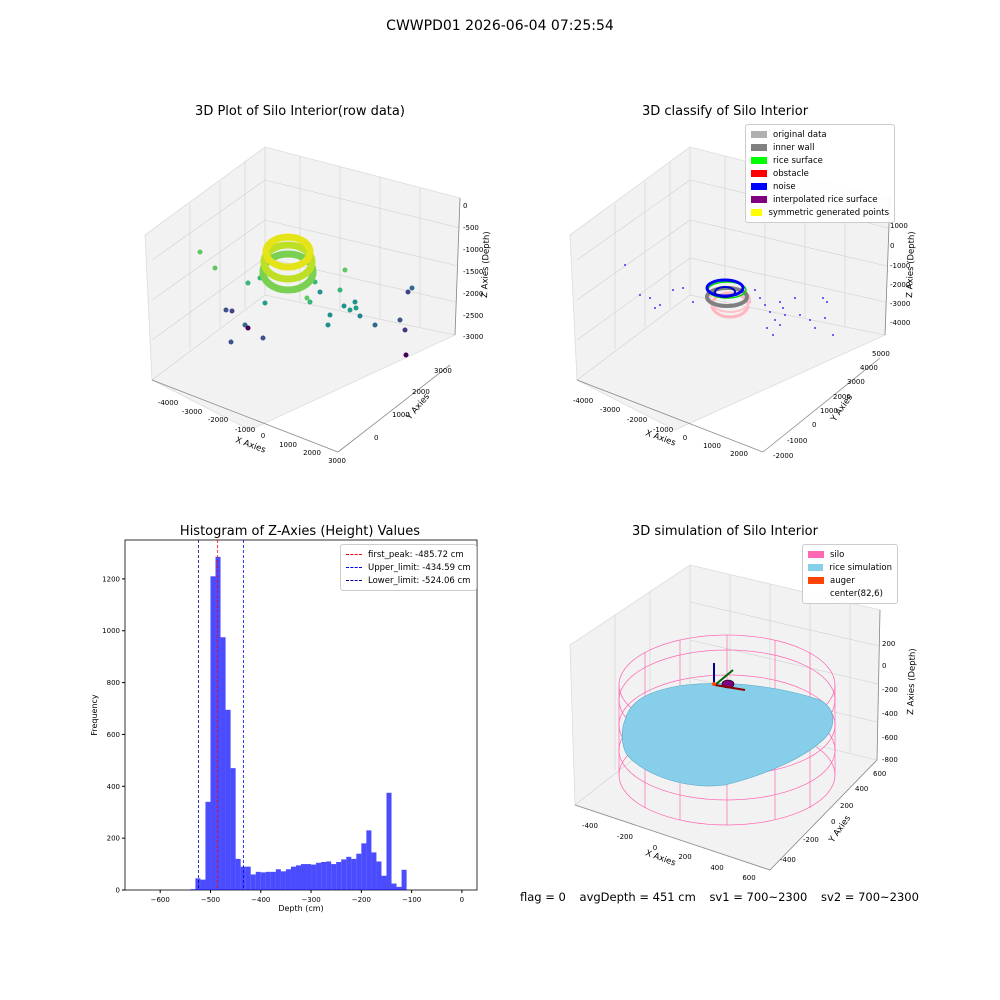 This screenshot has width=1000, height=1000. I want to click on svg-text: -400, so click(890, 714).